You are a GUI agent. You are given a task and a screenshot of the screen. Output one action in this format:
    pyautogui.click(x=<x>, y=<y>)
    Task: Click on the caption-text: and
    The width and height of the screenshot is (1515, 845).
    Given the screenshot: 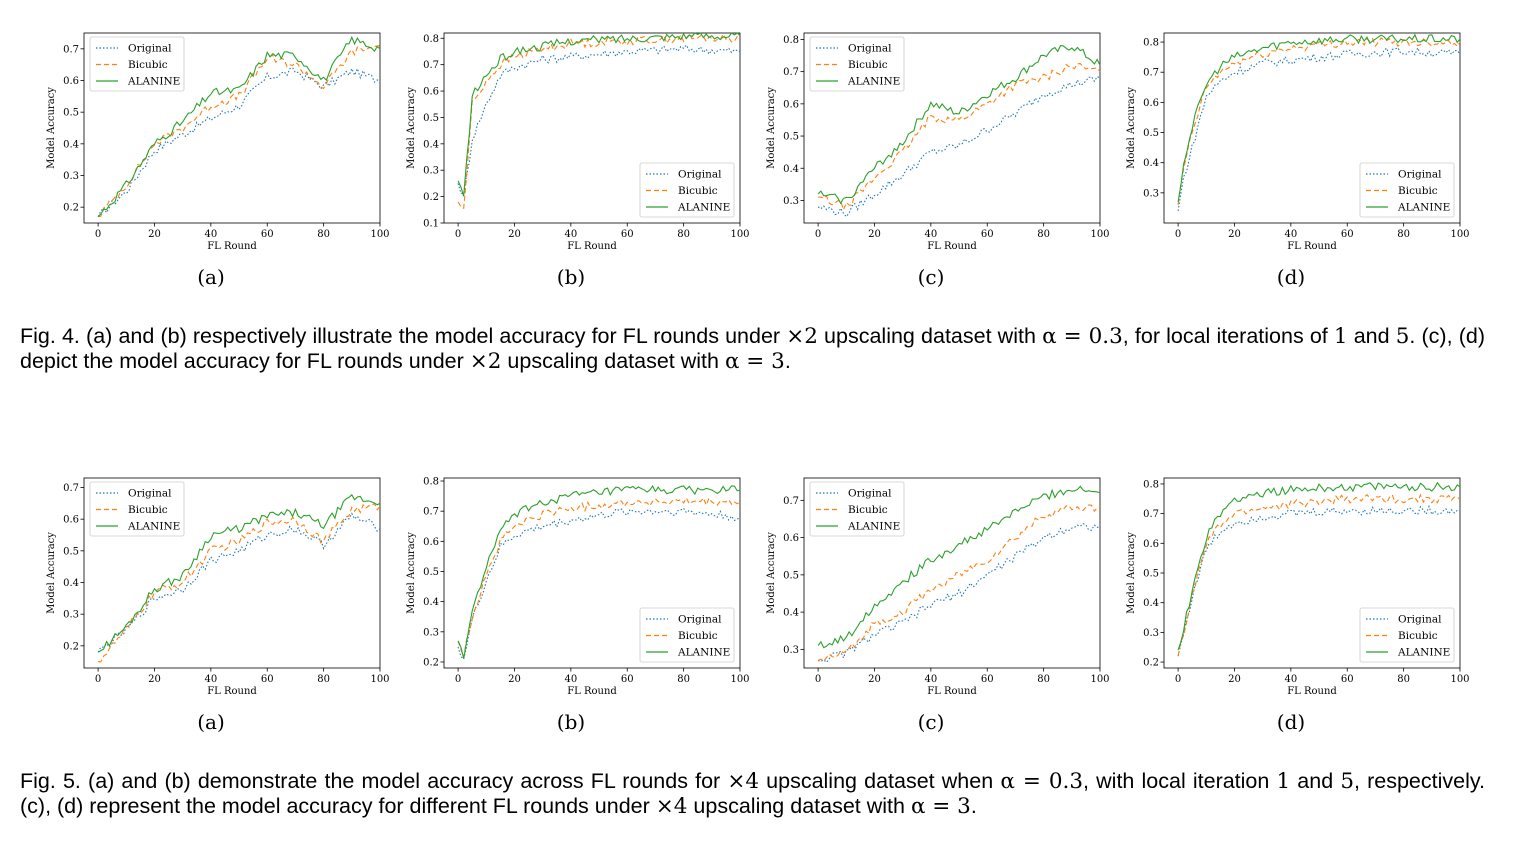 What is the action you would take?
    pyautogui.click(x=1315, y=781)
    